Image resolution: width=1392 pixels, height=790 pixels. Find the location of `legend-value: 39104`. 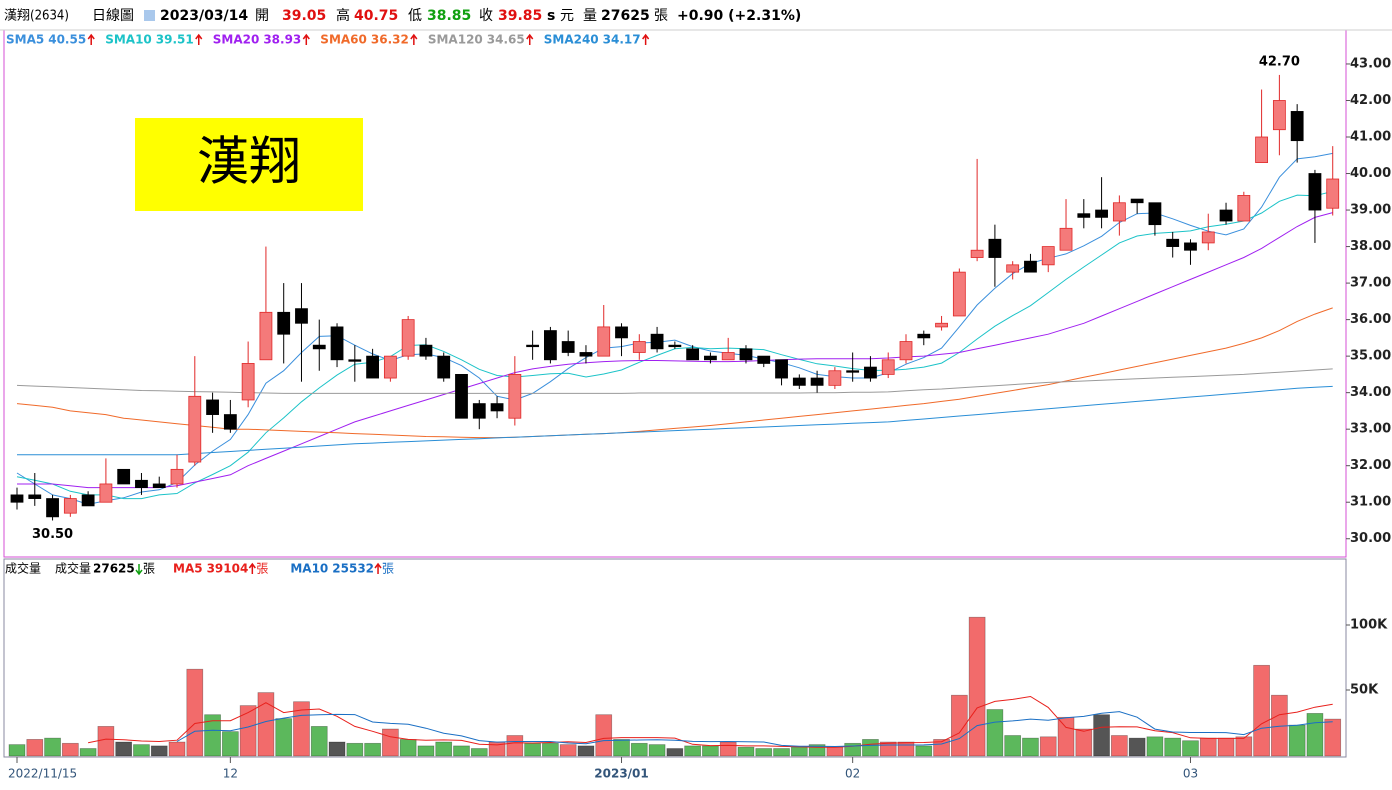

legend-value: 39104 is located at coordinates (228, 569).